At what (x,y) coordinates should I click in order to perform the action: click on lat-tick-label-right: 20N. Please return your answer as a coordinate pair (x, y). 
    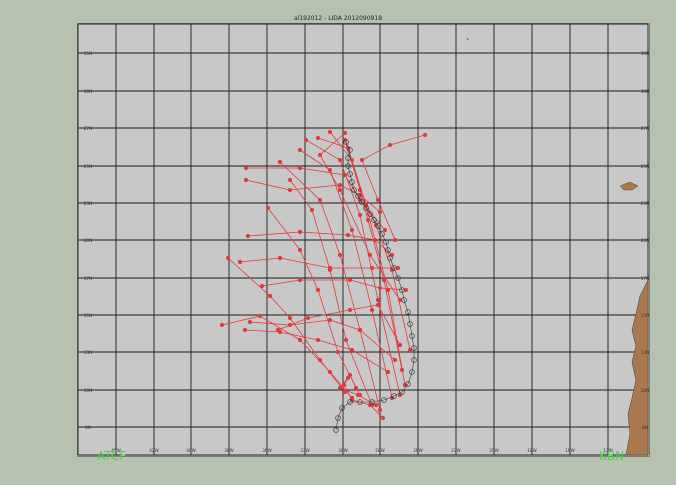
    Looking at the image, I should click on (645, 240).